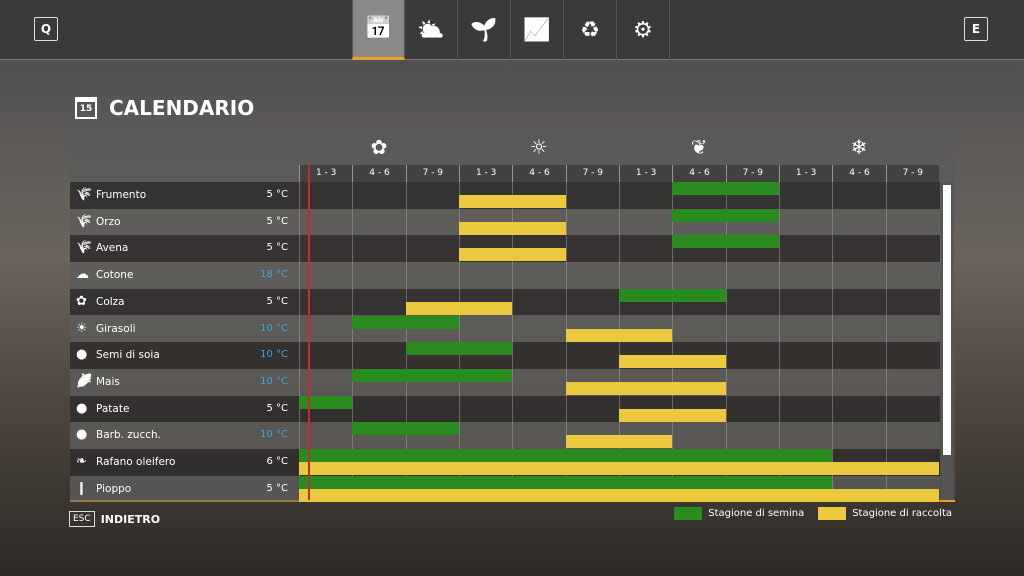 This screenshot has height=576, width=1024. I want to click on settings-icon: ⚙, so click(643, 30).